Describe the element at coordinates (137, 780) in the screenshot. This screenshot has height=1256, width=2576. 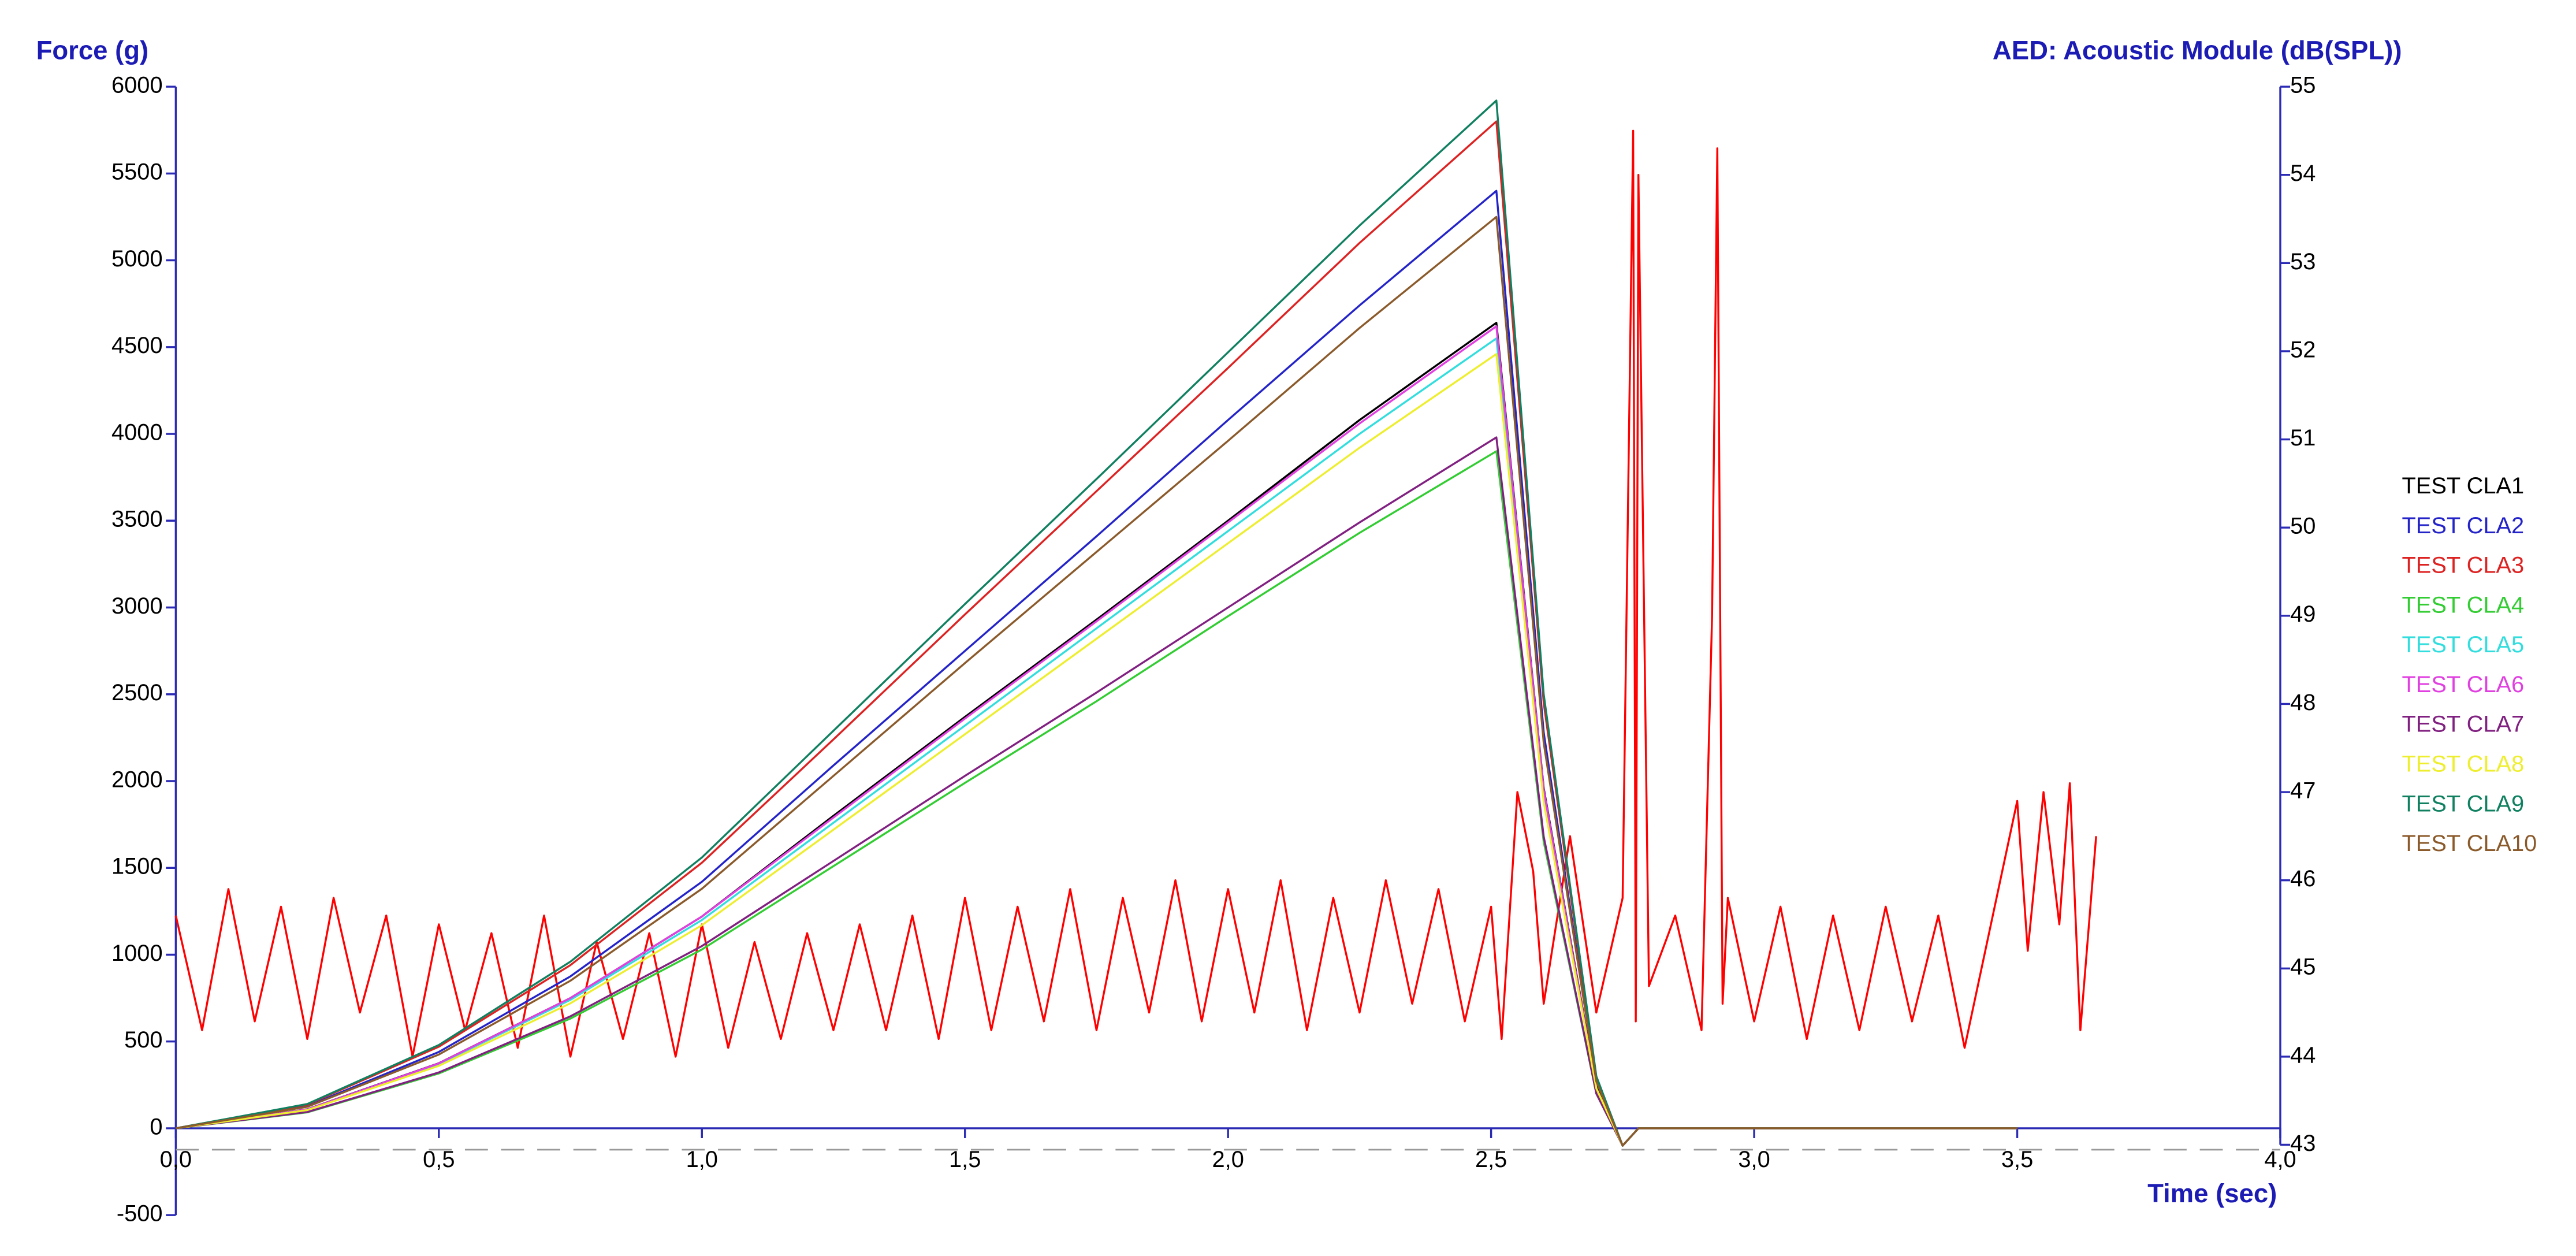
I see `y-tick-label: 2000` at that location.